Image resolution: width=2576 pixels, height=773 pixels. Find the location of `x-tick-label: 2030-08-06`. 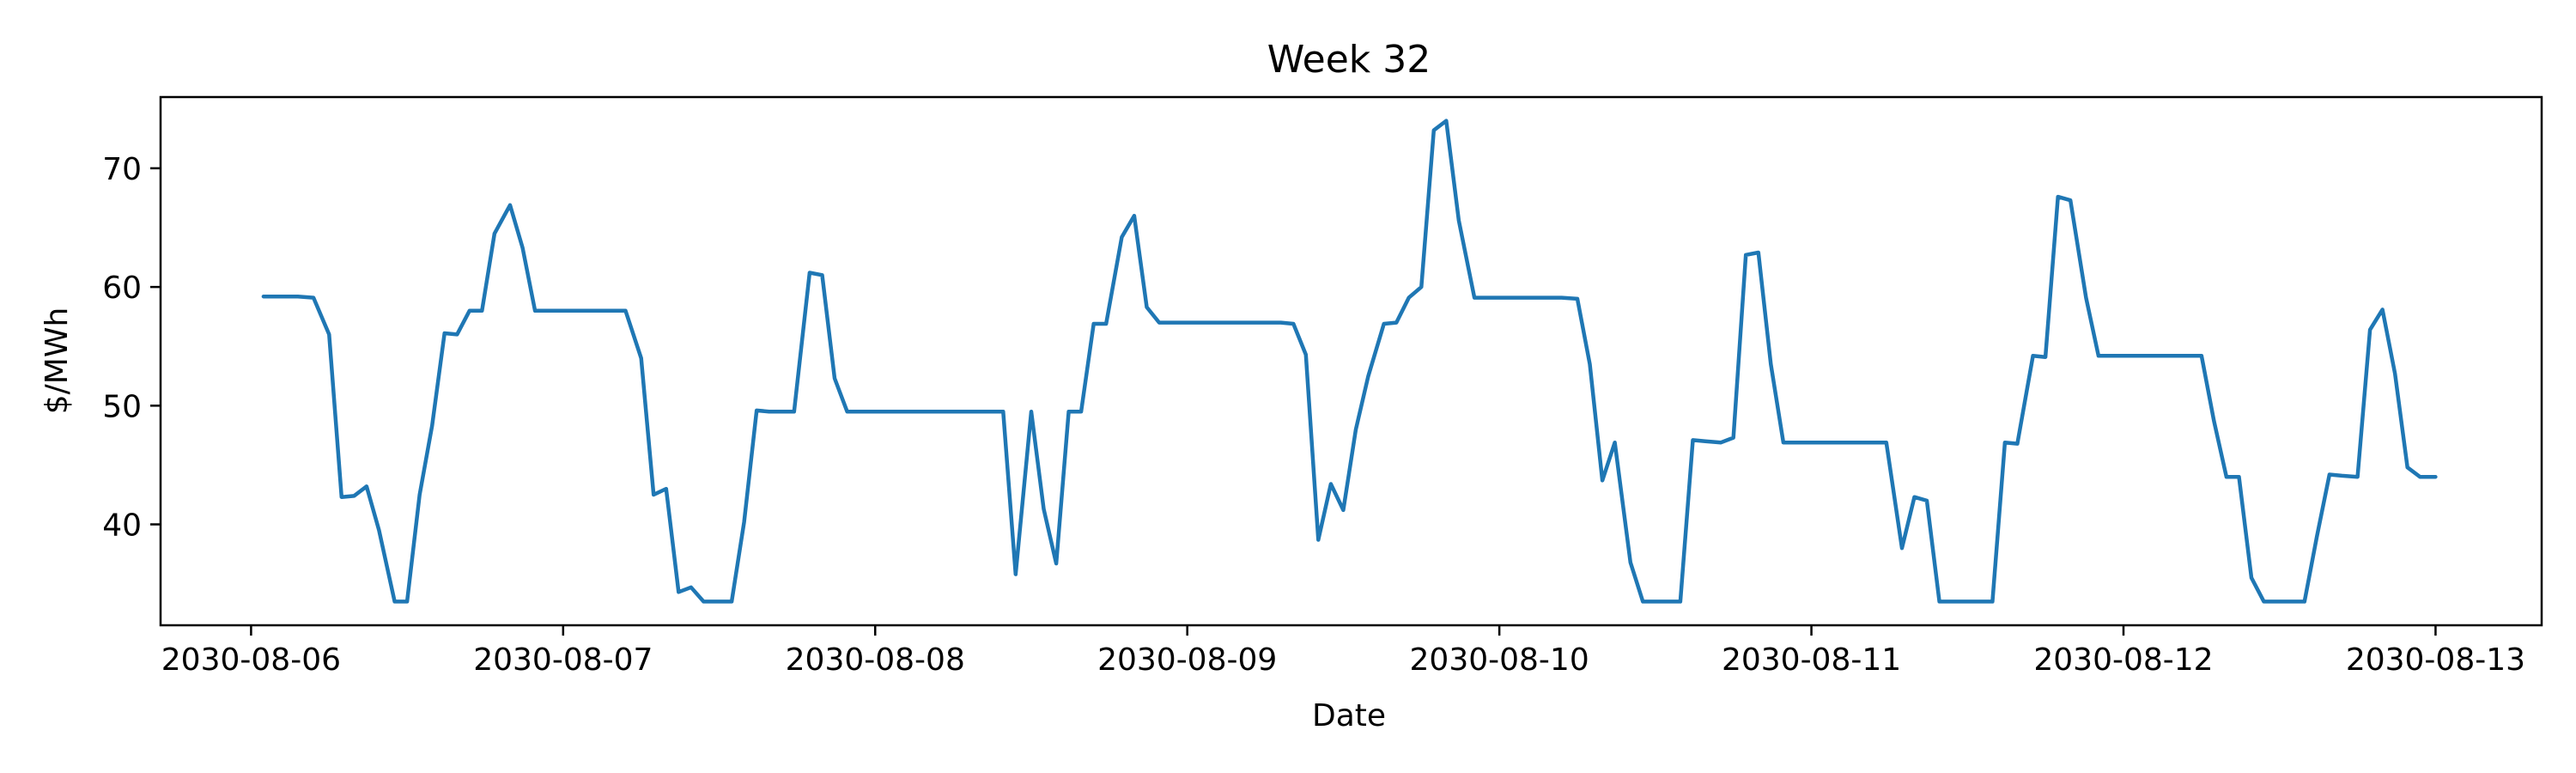

x-tick-label: 2030-08-06 is located at coordinates (251, 660).